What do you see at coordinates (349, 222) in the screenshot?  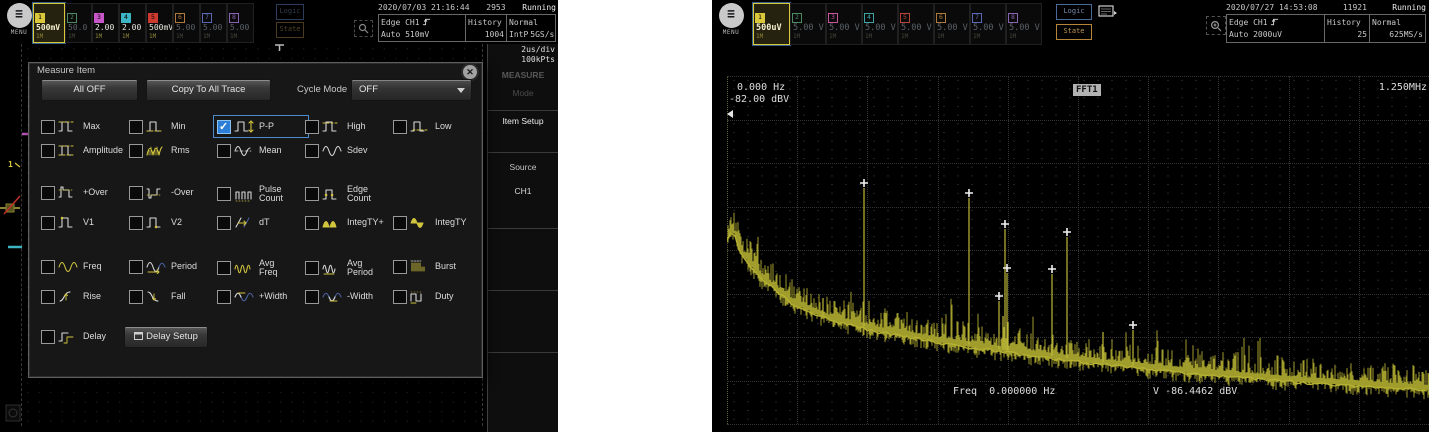 I see `measure-item-integty+: IntegTY+` at bounding box center [349, 222].